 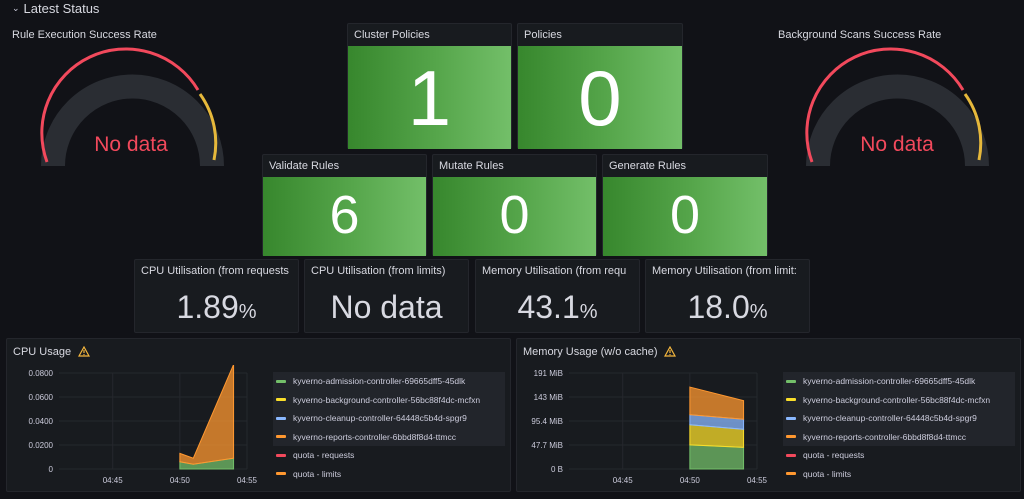 I want to click on panel-title: Cluster Policies, so click(x=392, y=35).